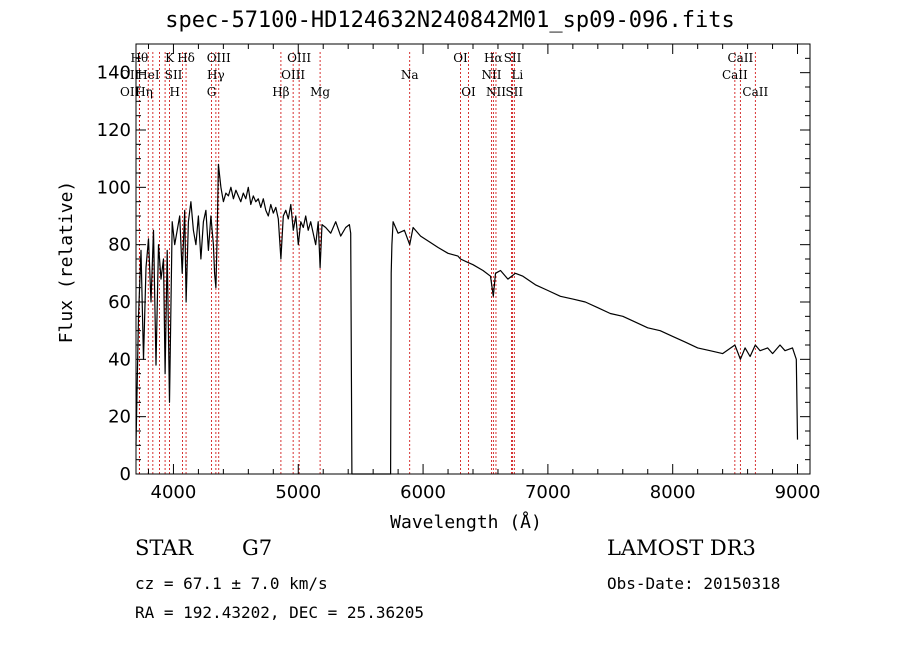 The image size is (900, 649). Describe the element at coordinates (216, 75) in the screenshot. I see `spectral-line-label: Hγ` at that location.